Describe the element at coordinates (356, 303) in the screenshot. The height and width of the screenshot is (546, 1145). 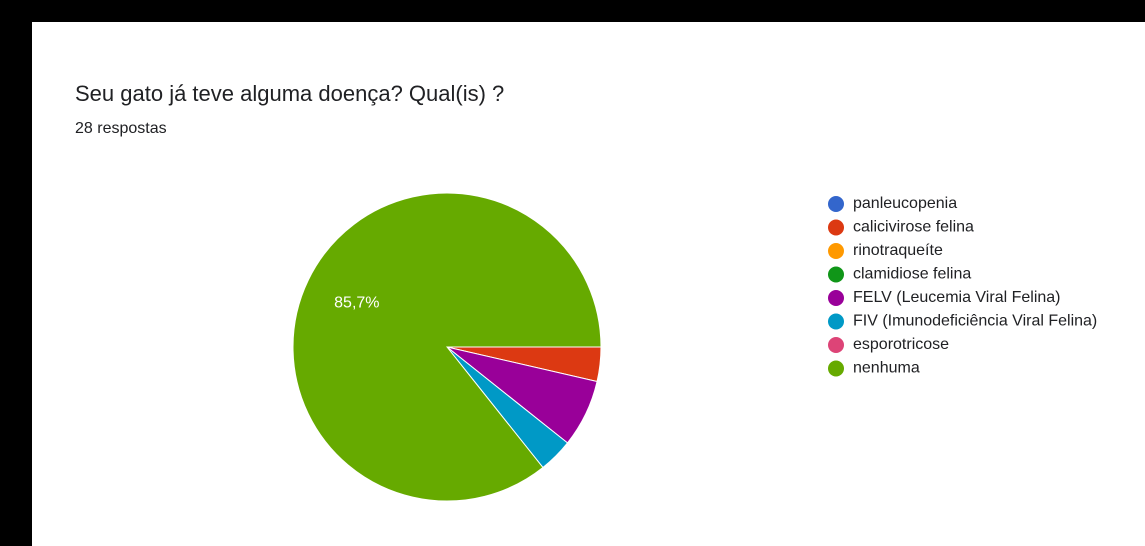
I see `slice-label: 85,7%` at that location.